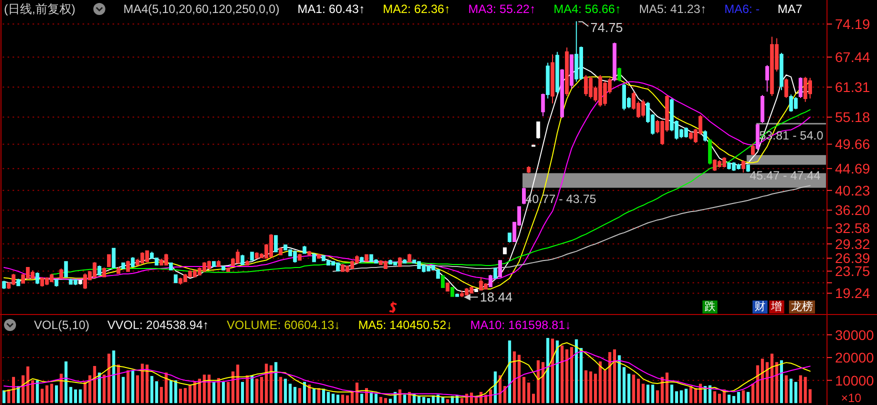 The image size is (877, 405). Describe the element at coordinates (852, 228) in the screenshot. I see `y-tick-label: 32.58` at that location.